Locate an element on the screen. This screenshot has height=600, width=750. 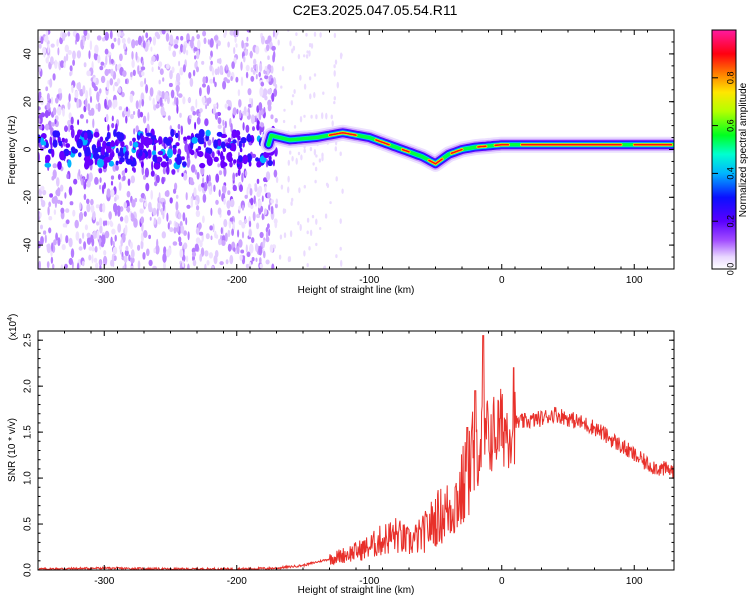
x-tick-label: -200 is located at coordinates (237, 581).